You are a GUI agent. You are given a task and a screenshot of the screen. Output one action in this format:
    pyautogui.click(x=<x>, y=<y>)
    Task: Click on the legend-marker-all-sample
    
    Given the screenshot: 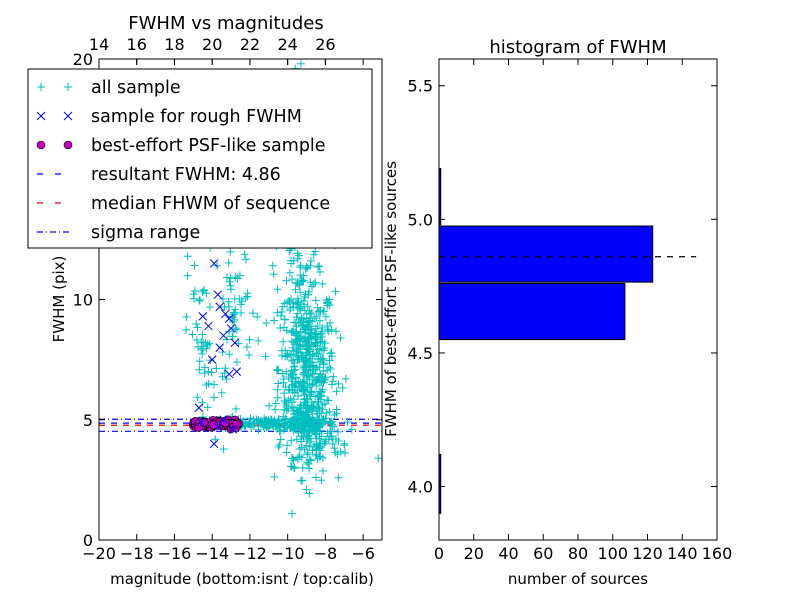 What is the action you would take?
    pyautogui.click(x=68, y=87)
    